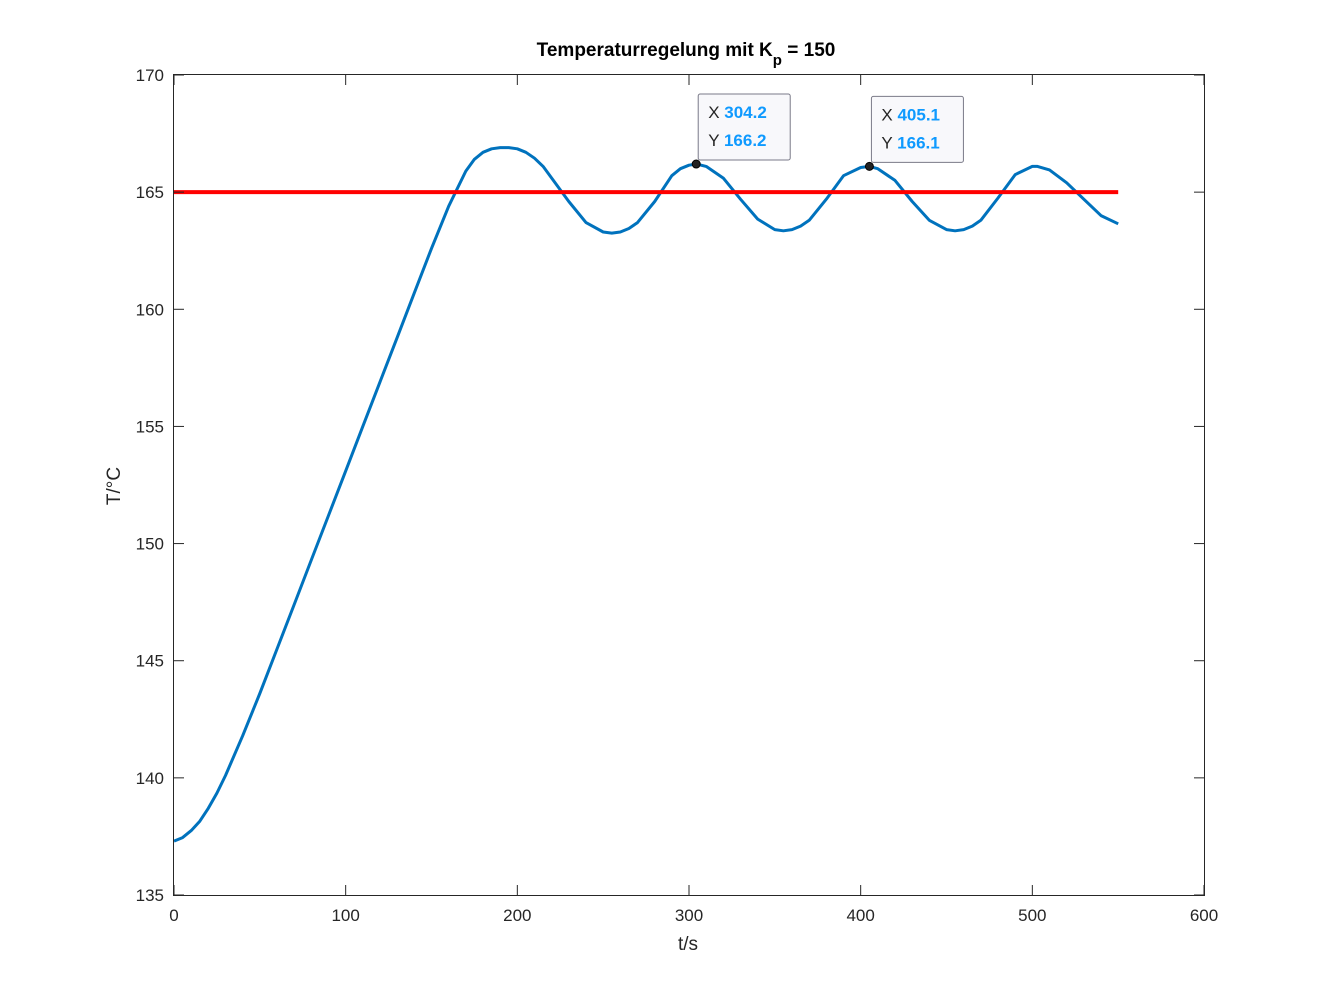 Image resolution: width=1332 pixels, height=1006 pixels. What do you see at coordinates (827, 132) in the screenshot?
I see `datatip-layer: X 304.2Y 166.2X 405.1Y 166.1` at bounding box center [827, 132].